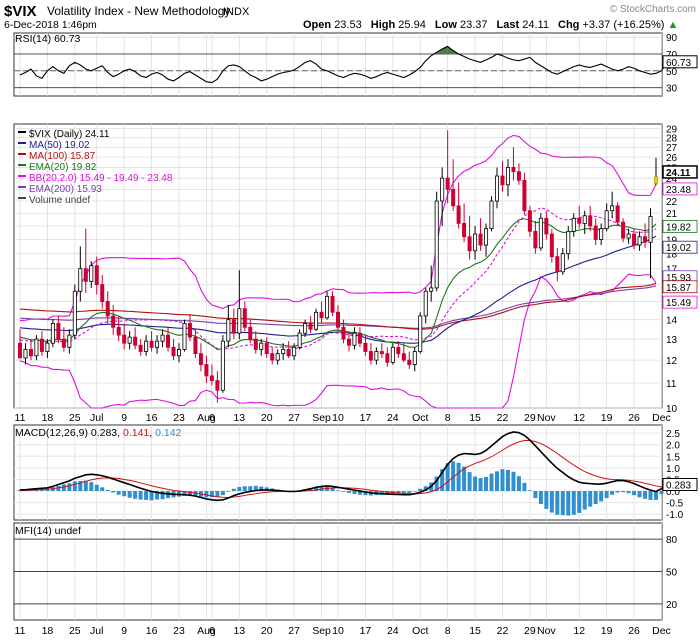 This screenshot has width=700, height=644. Describe the element at coordinates (98, 433) in the screenshot. I see `macd-legend: MACD(12,26,9) 0.283, 0.141, 0.142` at that location.